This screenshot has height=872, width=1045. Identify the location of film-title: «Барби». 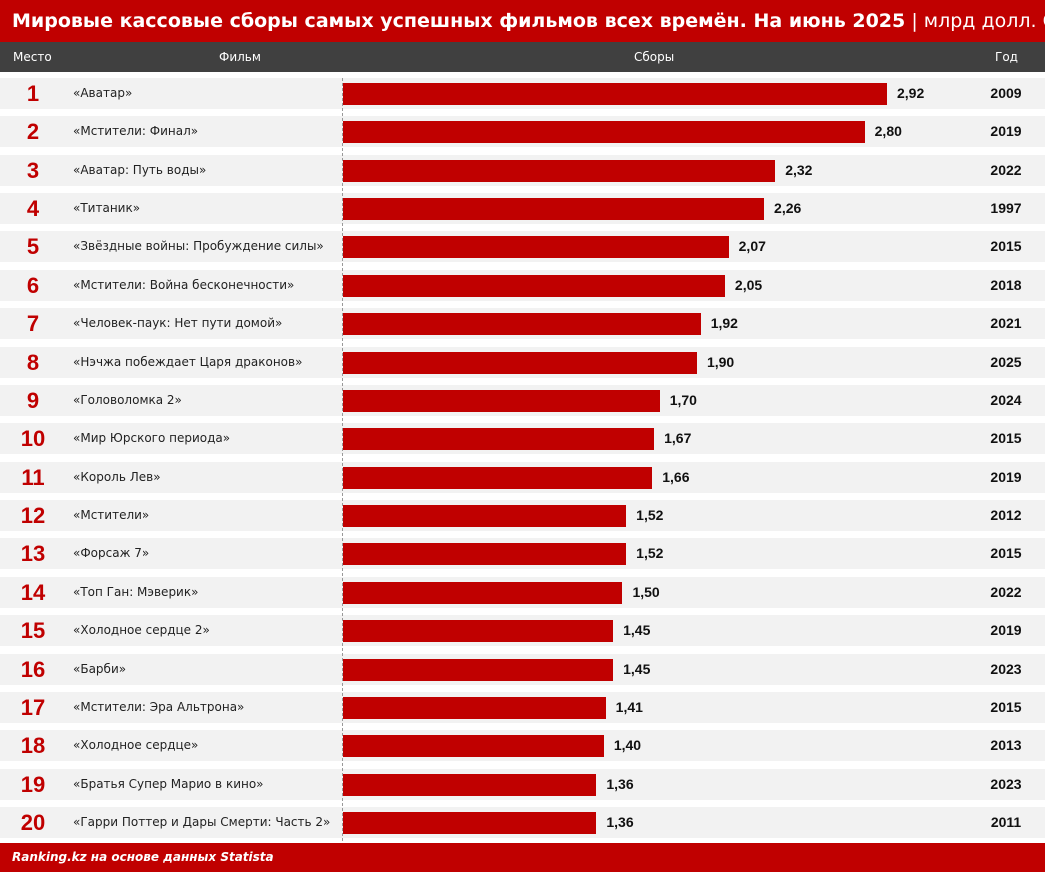
(100, 668).